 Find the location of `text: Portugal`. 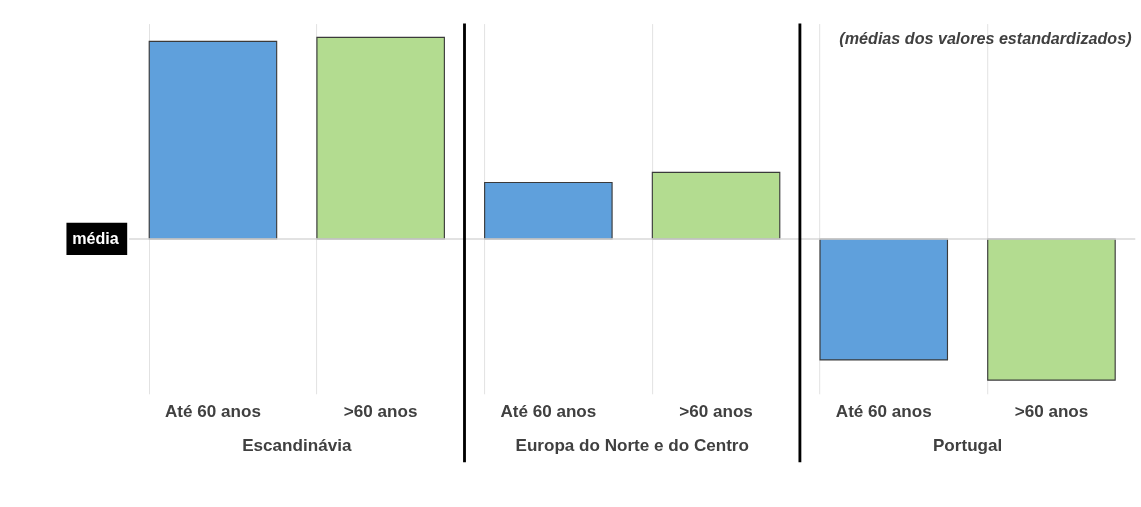

text: Portugal is located at coordinates (967, 445).